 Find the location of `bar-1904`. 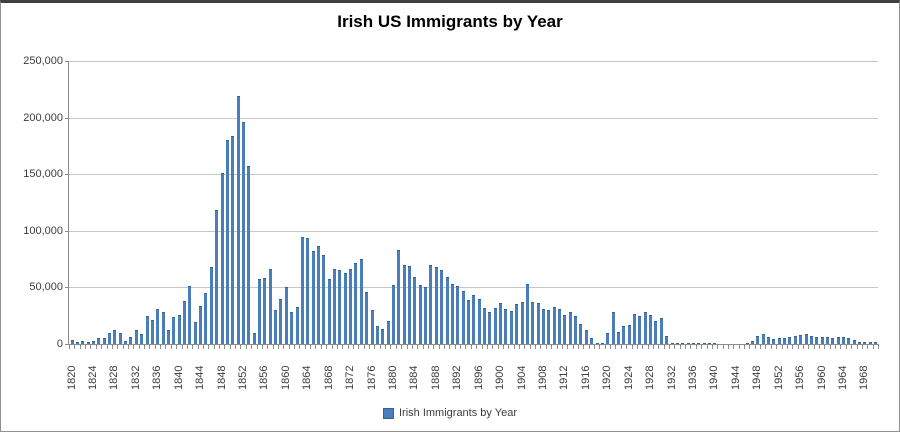

bar-1904 is located at coordinates (522, 323).